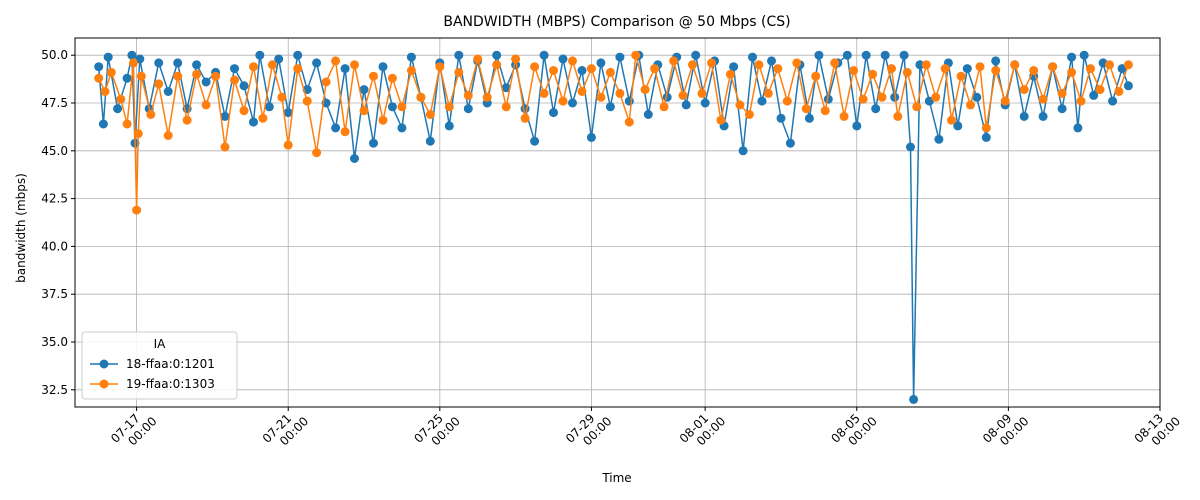 The image size is (1200, 500). Describe the element at coordinates (54, 390) in the screenshot. I see `y-tick-label: 32.5` at that location.